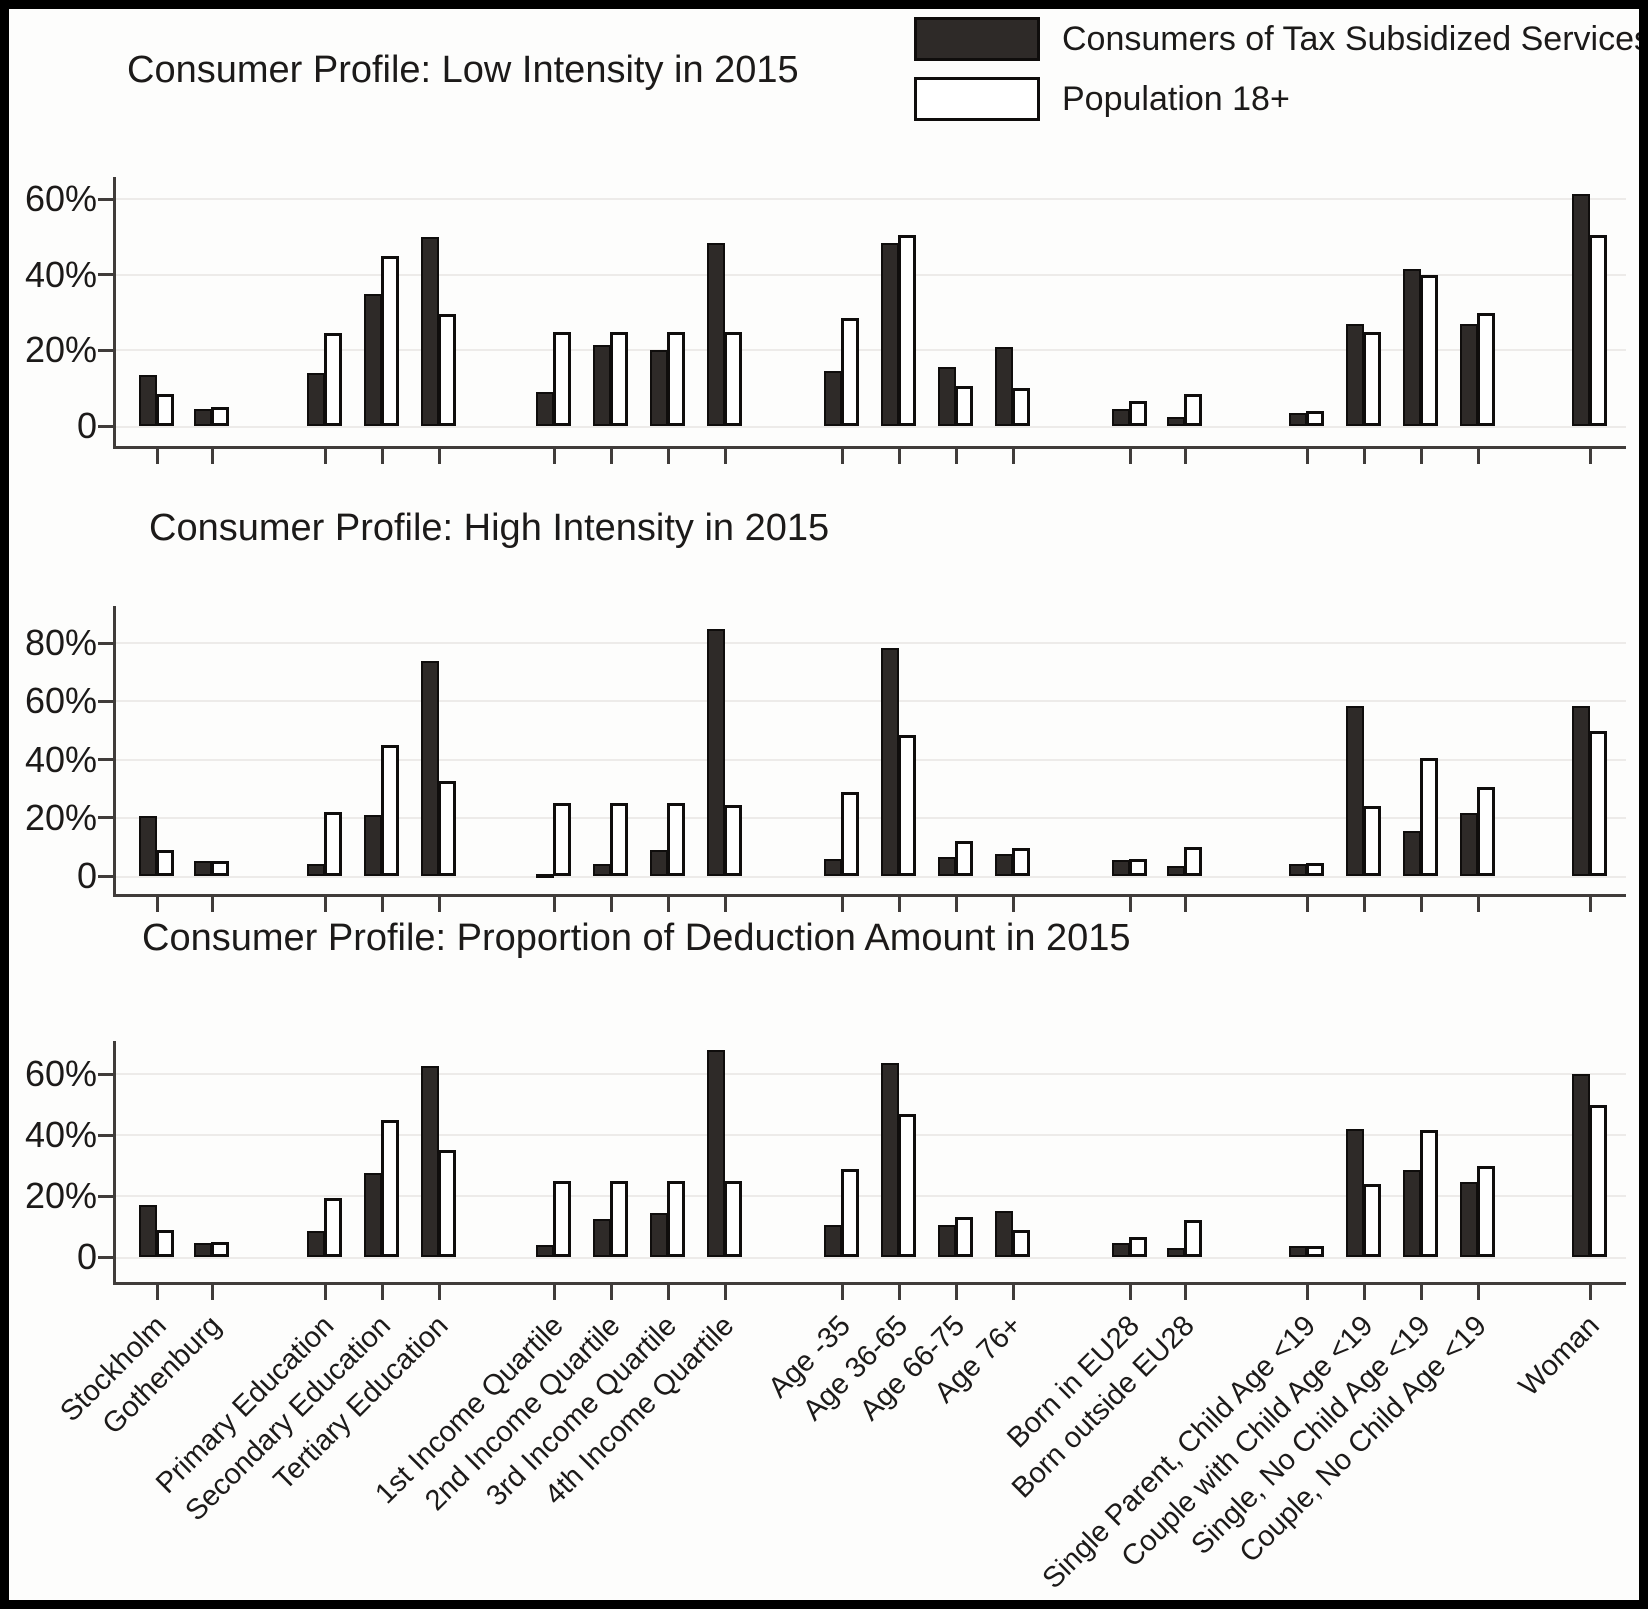 This screenshot has width=1648, height=1609. I want to click on chart-title-high-intensity: Consumer Profile: High Intensity in 2015, so click(489, 528).